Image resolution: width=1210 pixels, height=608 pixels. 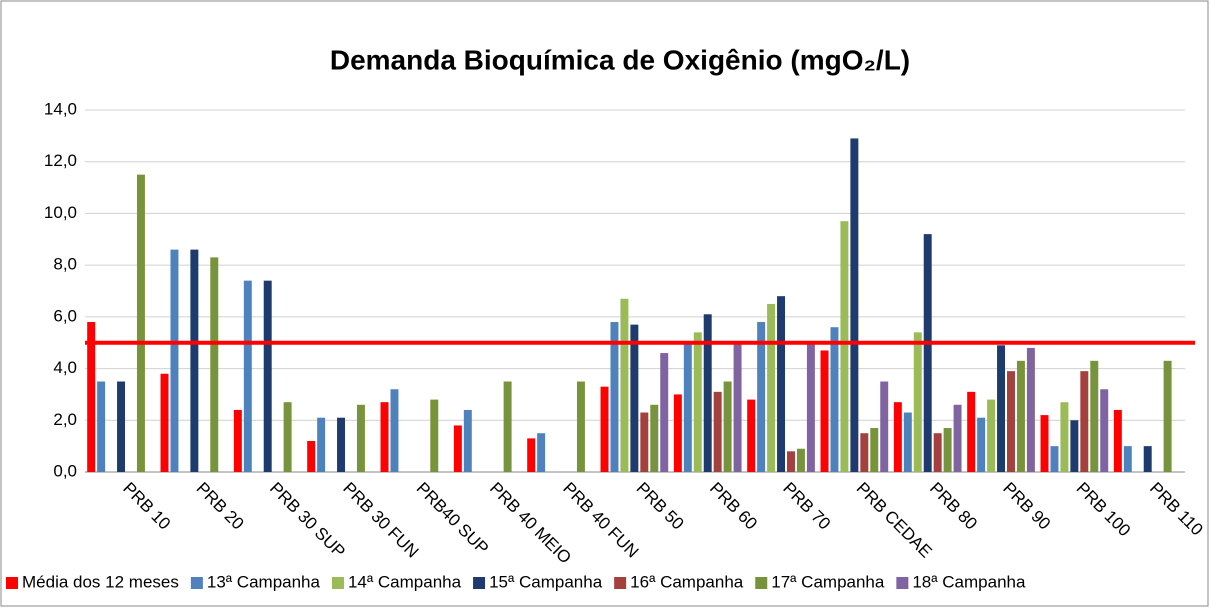 What do you see at coordinates (620, 59) in the screenshot?
I see `chart-title: Demanda Bioquímica de Oxigênio (mgO₂/L)` at bounding box center [620, 59].